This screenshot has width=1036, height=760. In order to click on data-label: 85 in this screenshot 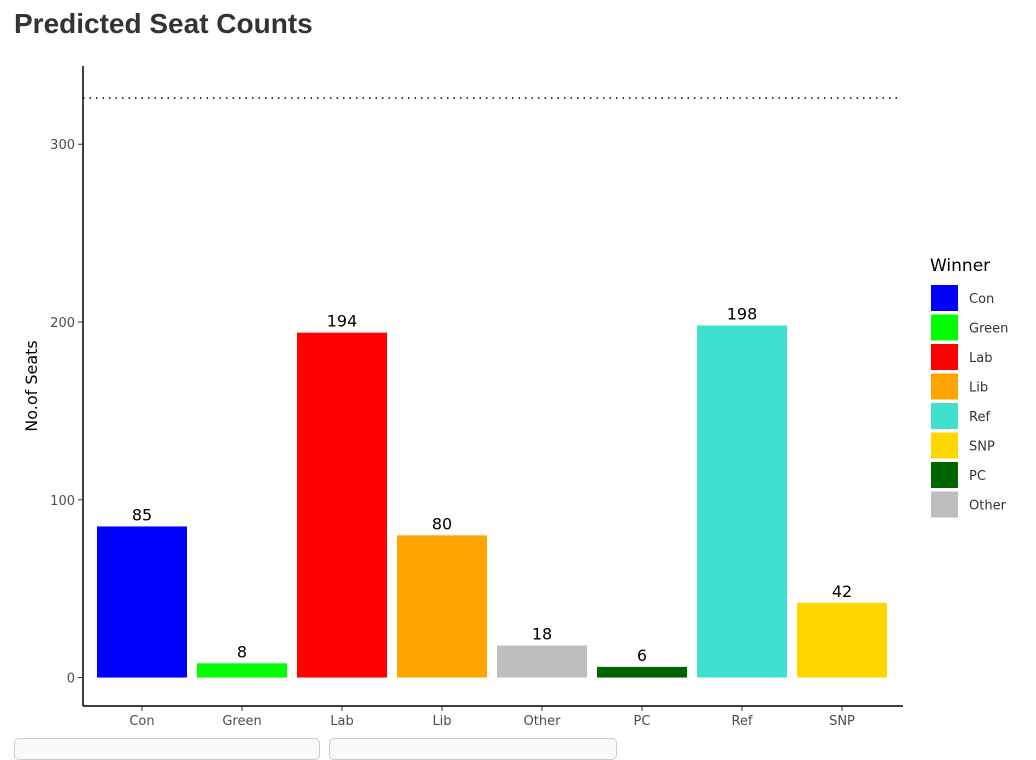, I will do `click(142, 514)`.